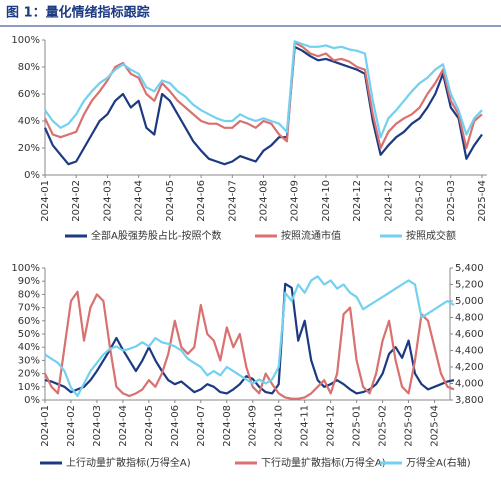 This screenshot has width=501, height=484. What do you see at coordinates (469, 384) in the screenshot?
I see `y2-tick-label: 4,000` at bounding box center [469, 384].